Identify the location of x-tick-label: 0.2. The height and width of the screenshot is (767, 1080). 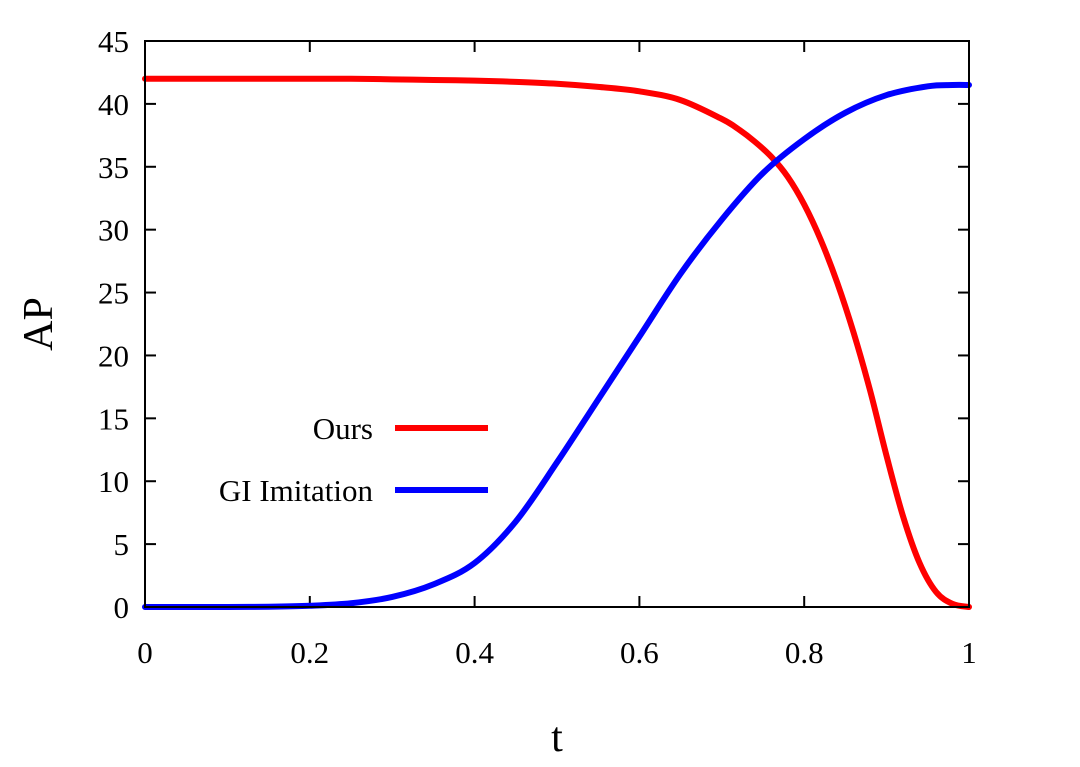
(309, 652).